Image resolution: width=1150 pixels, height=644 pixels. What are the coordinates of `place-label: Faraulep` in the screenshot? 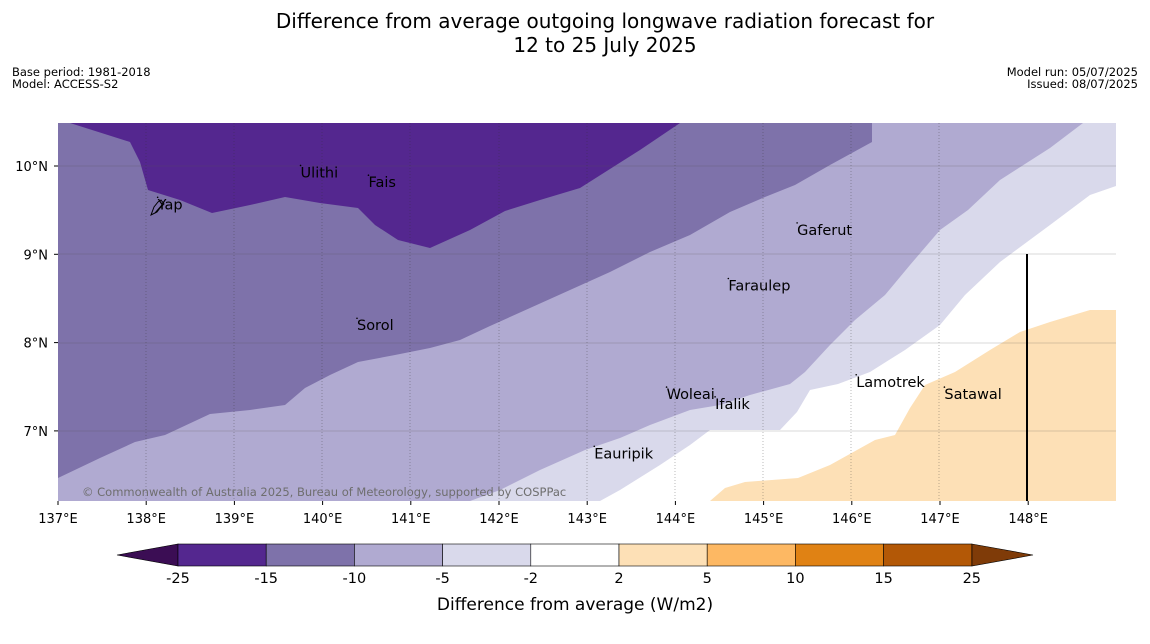 It's located at (759, 287).